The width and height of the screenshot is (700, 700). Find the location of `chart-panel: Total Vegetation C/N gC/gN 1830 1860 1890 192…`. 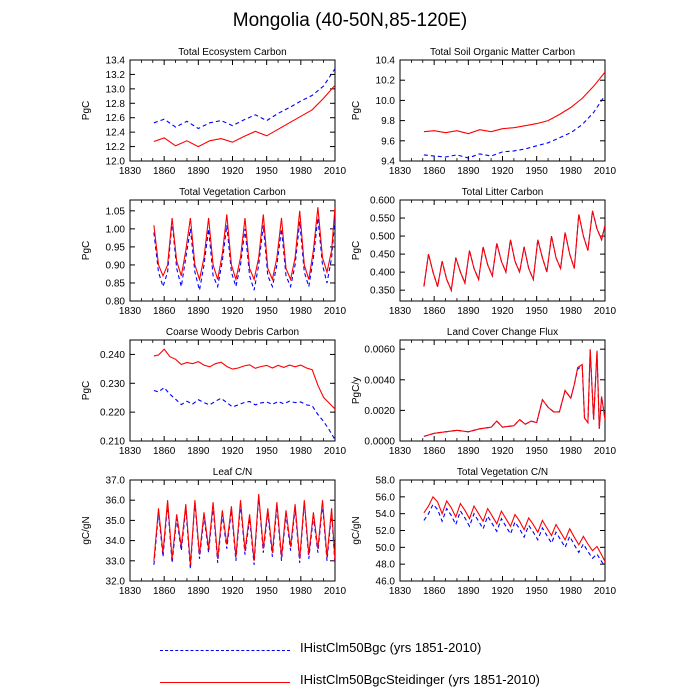

chart-panel: Total Vegetation C/N gC/gN 1830 1860 1890 192… is located at coordinates (484, 532).